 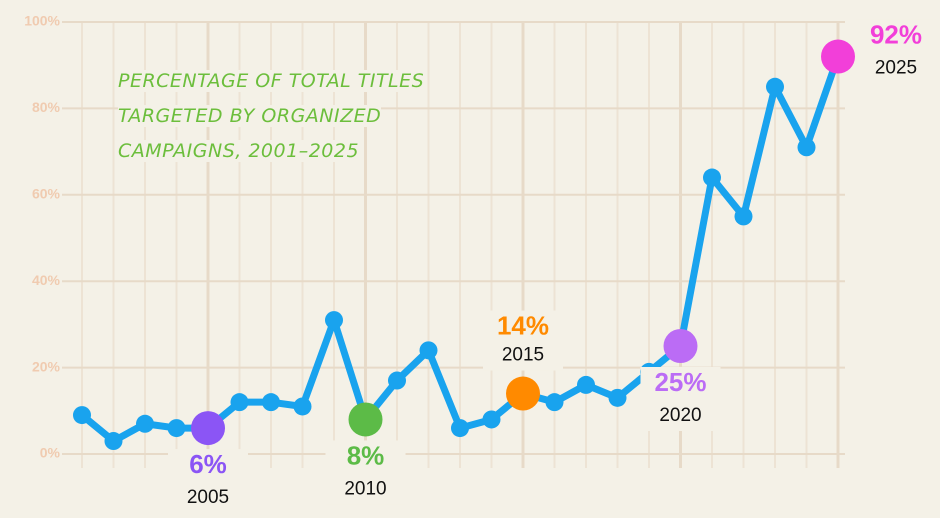 I want to click on y-tick-label: 60%, so click(x=46, y=194).